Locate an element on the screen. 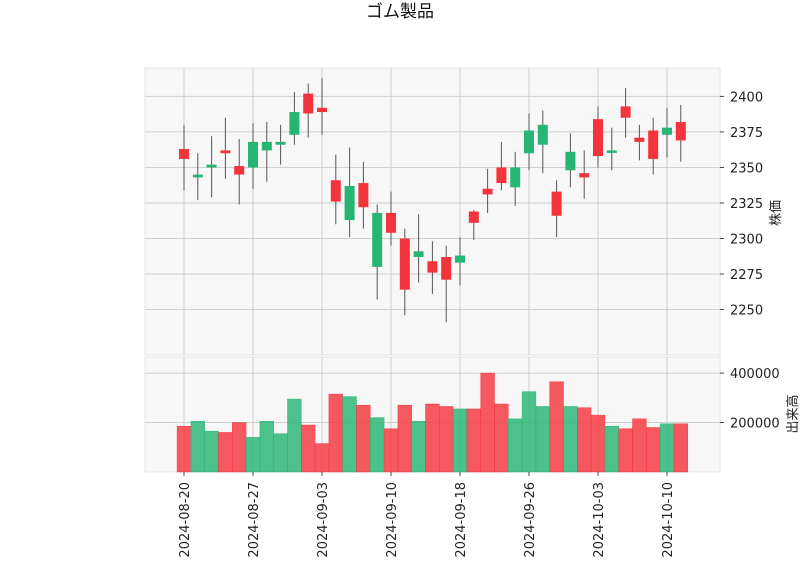  price-tick-label: 2350 is located at coordinates (746, 168).